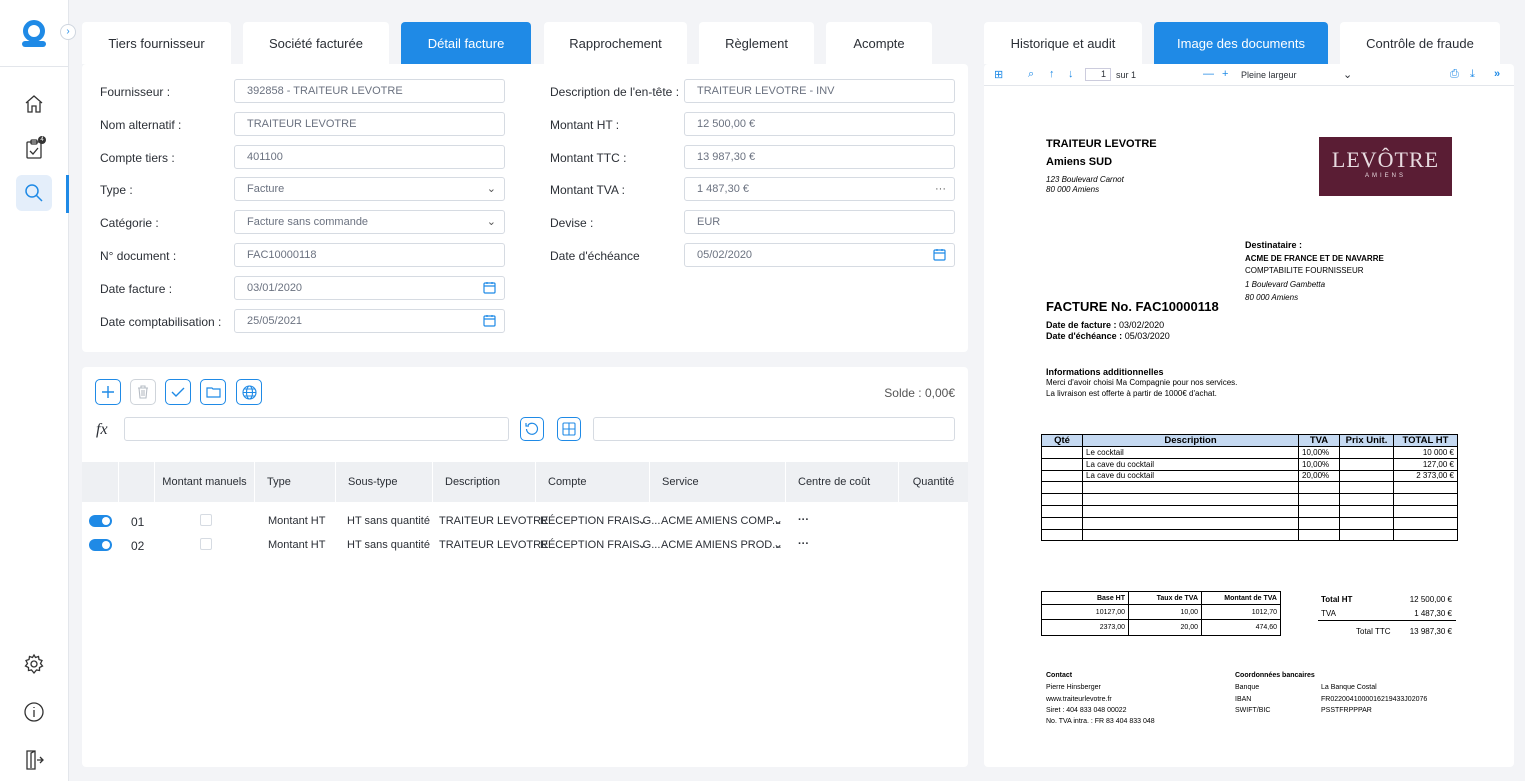 This screenshot has height=781, width=1525. I want to click on info-title: Informations additionnelles, so click(1105, 372).